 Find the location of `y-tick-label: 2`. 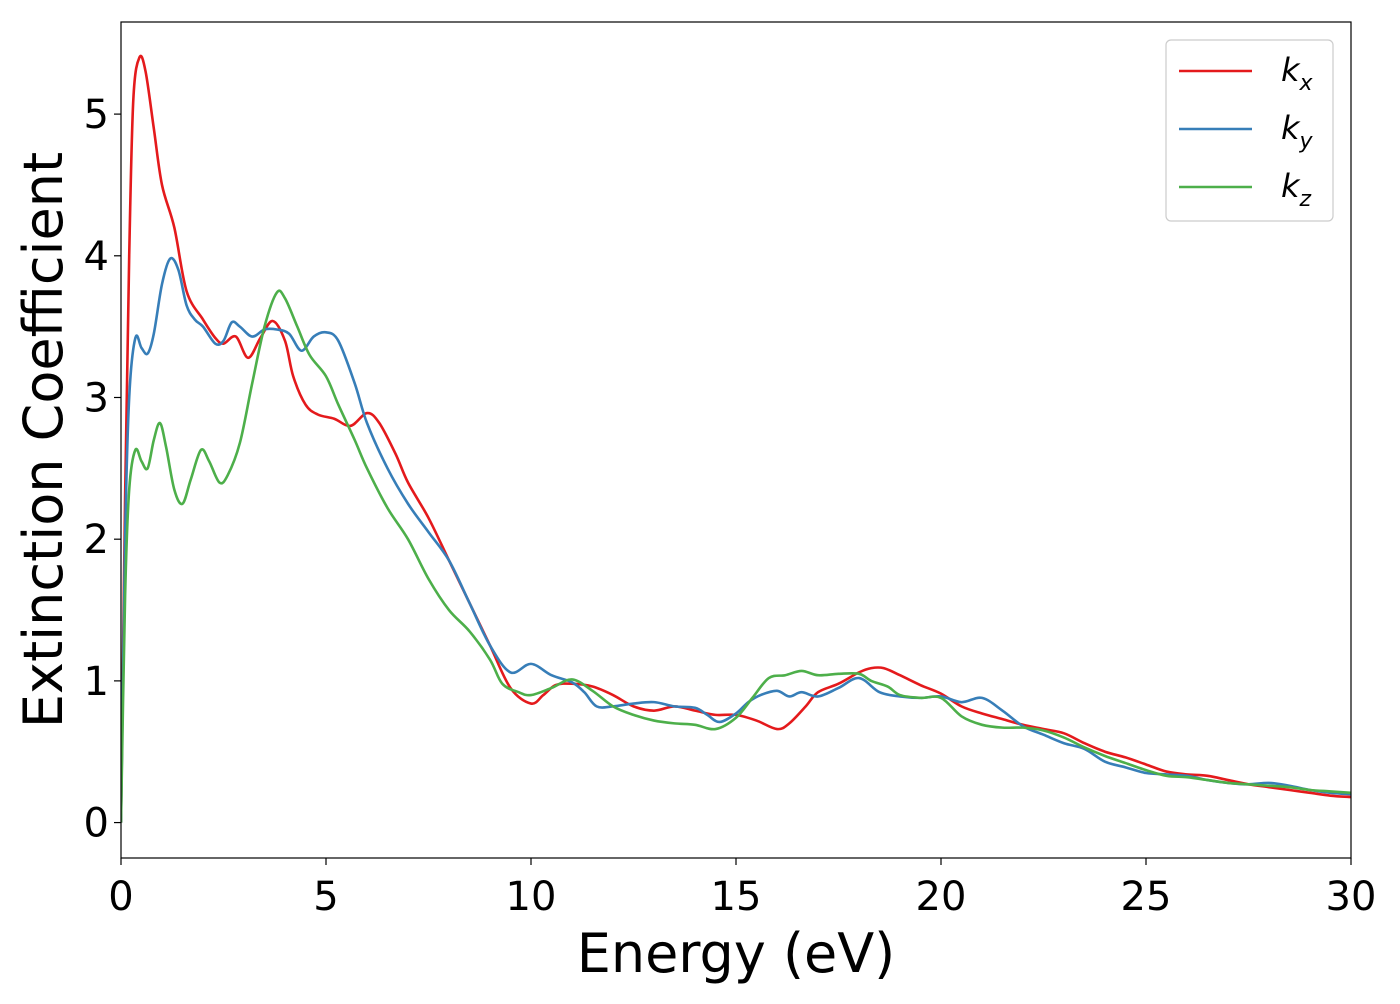

y-tick-label: 2 is located at coordinates (96, 540).